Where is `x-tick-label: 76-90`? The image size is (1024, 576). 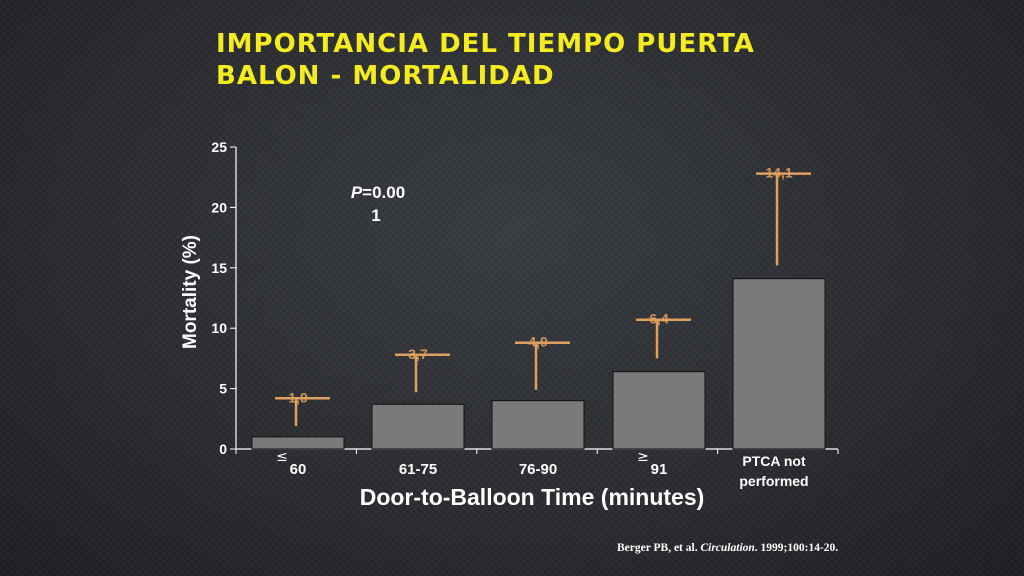 x-tick-label: 76-90 is located at coordinates (538, 469).